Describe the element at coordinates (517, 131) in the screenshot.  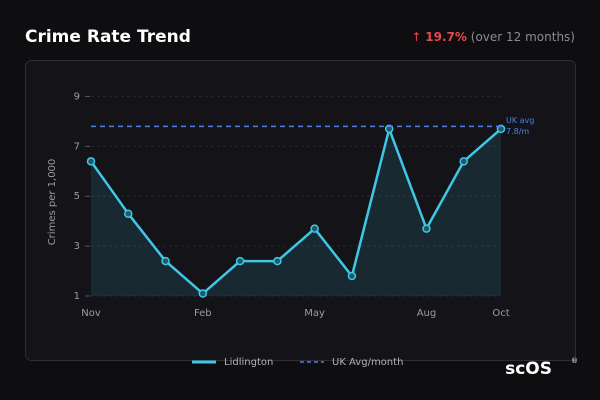
I see `reference-value-label: 7.8/m` at that location.